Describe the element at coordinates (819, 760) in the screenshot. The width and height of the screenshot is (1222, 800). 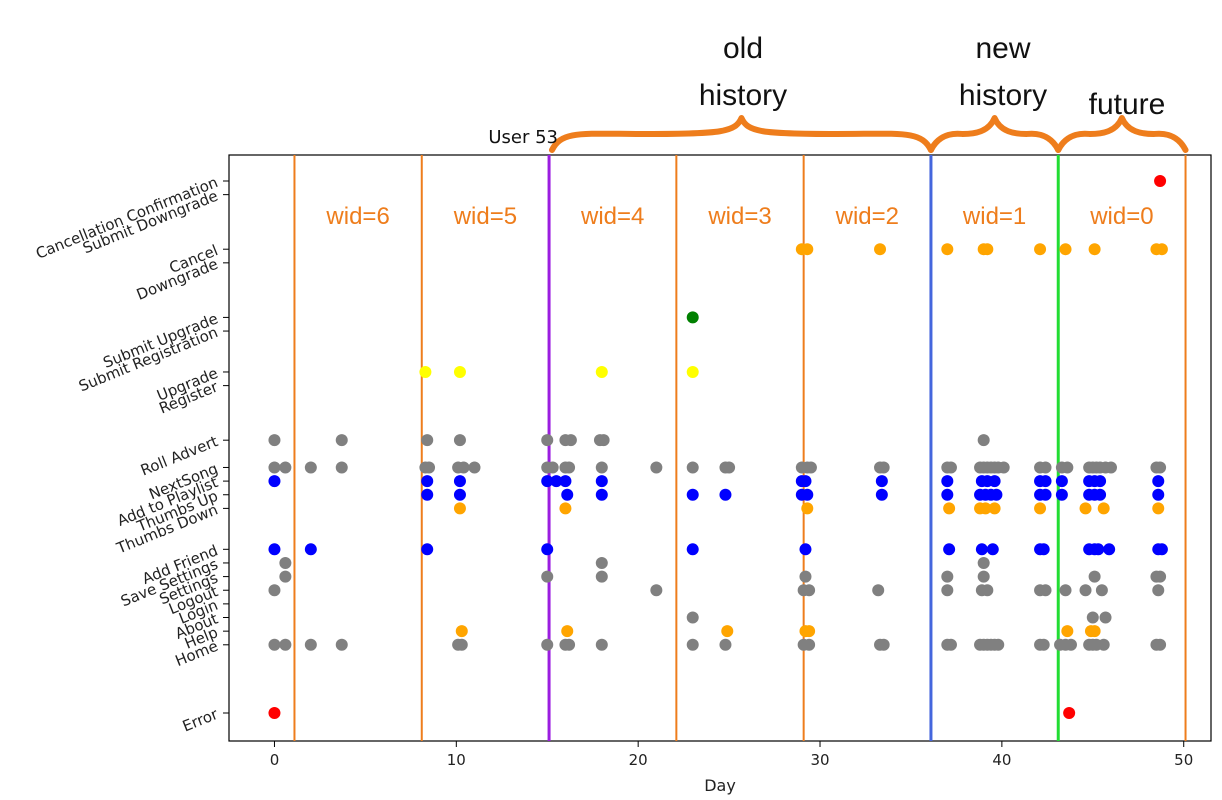
I see `x-tick-label: 30` at that location.